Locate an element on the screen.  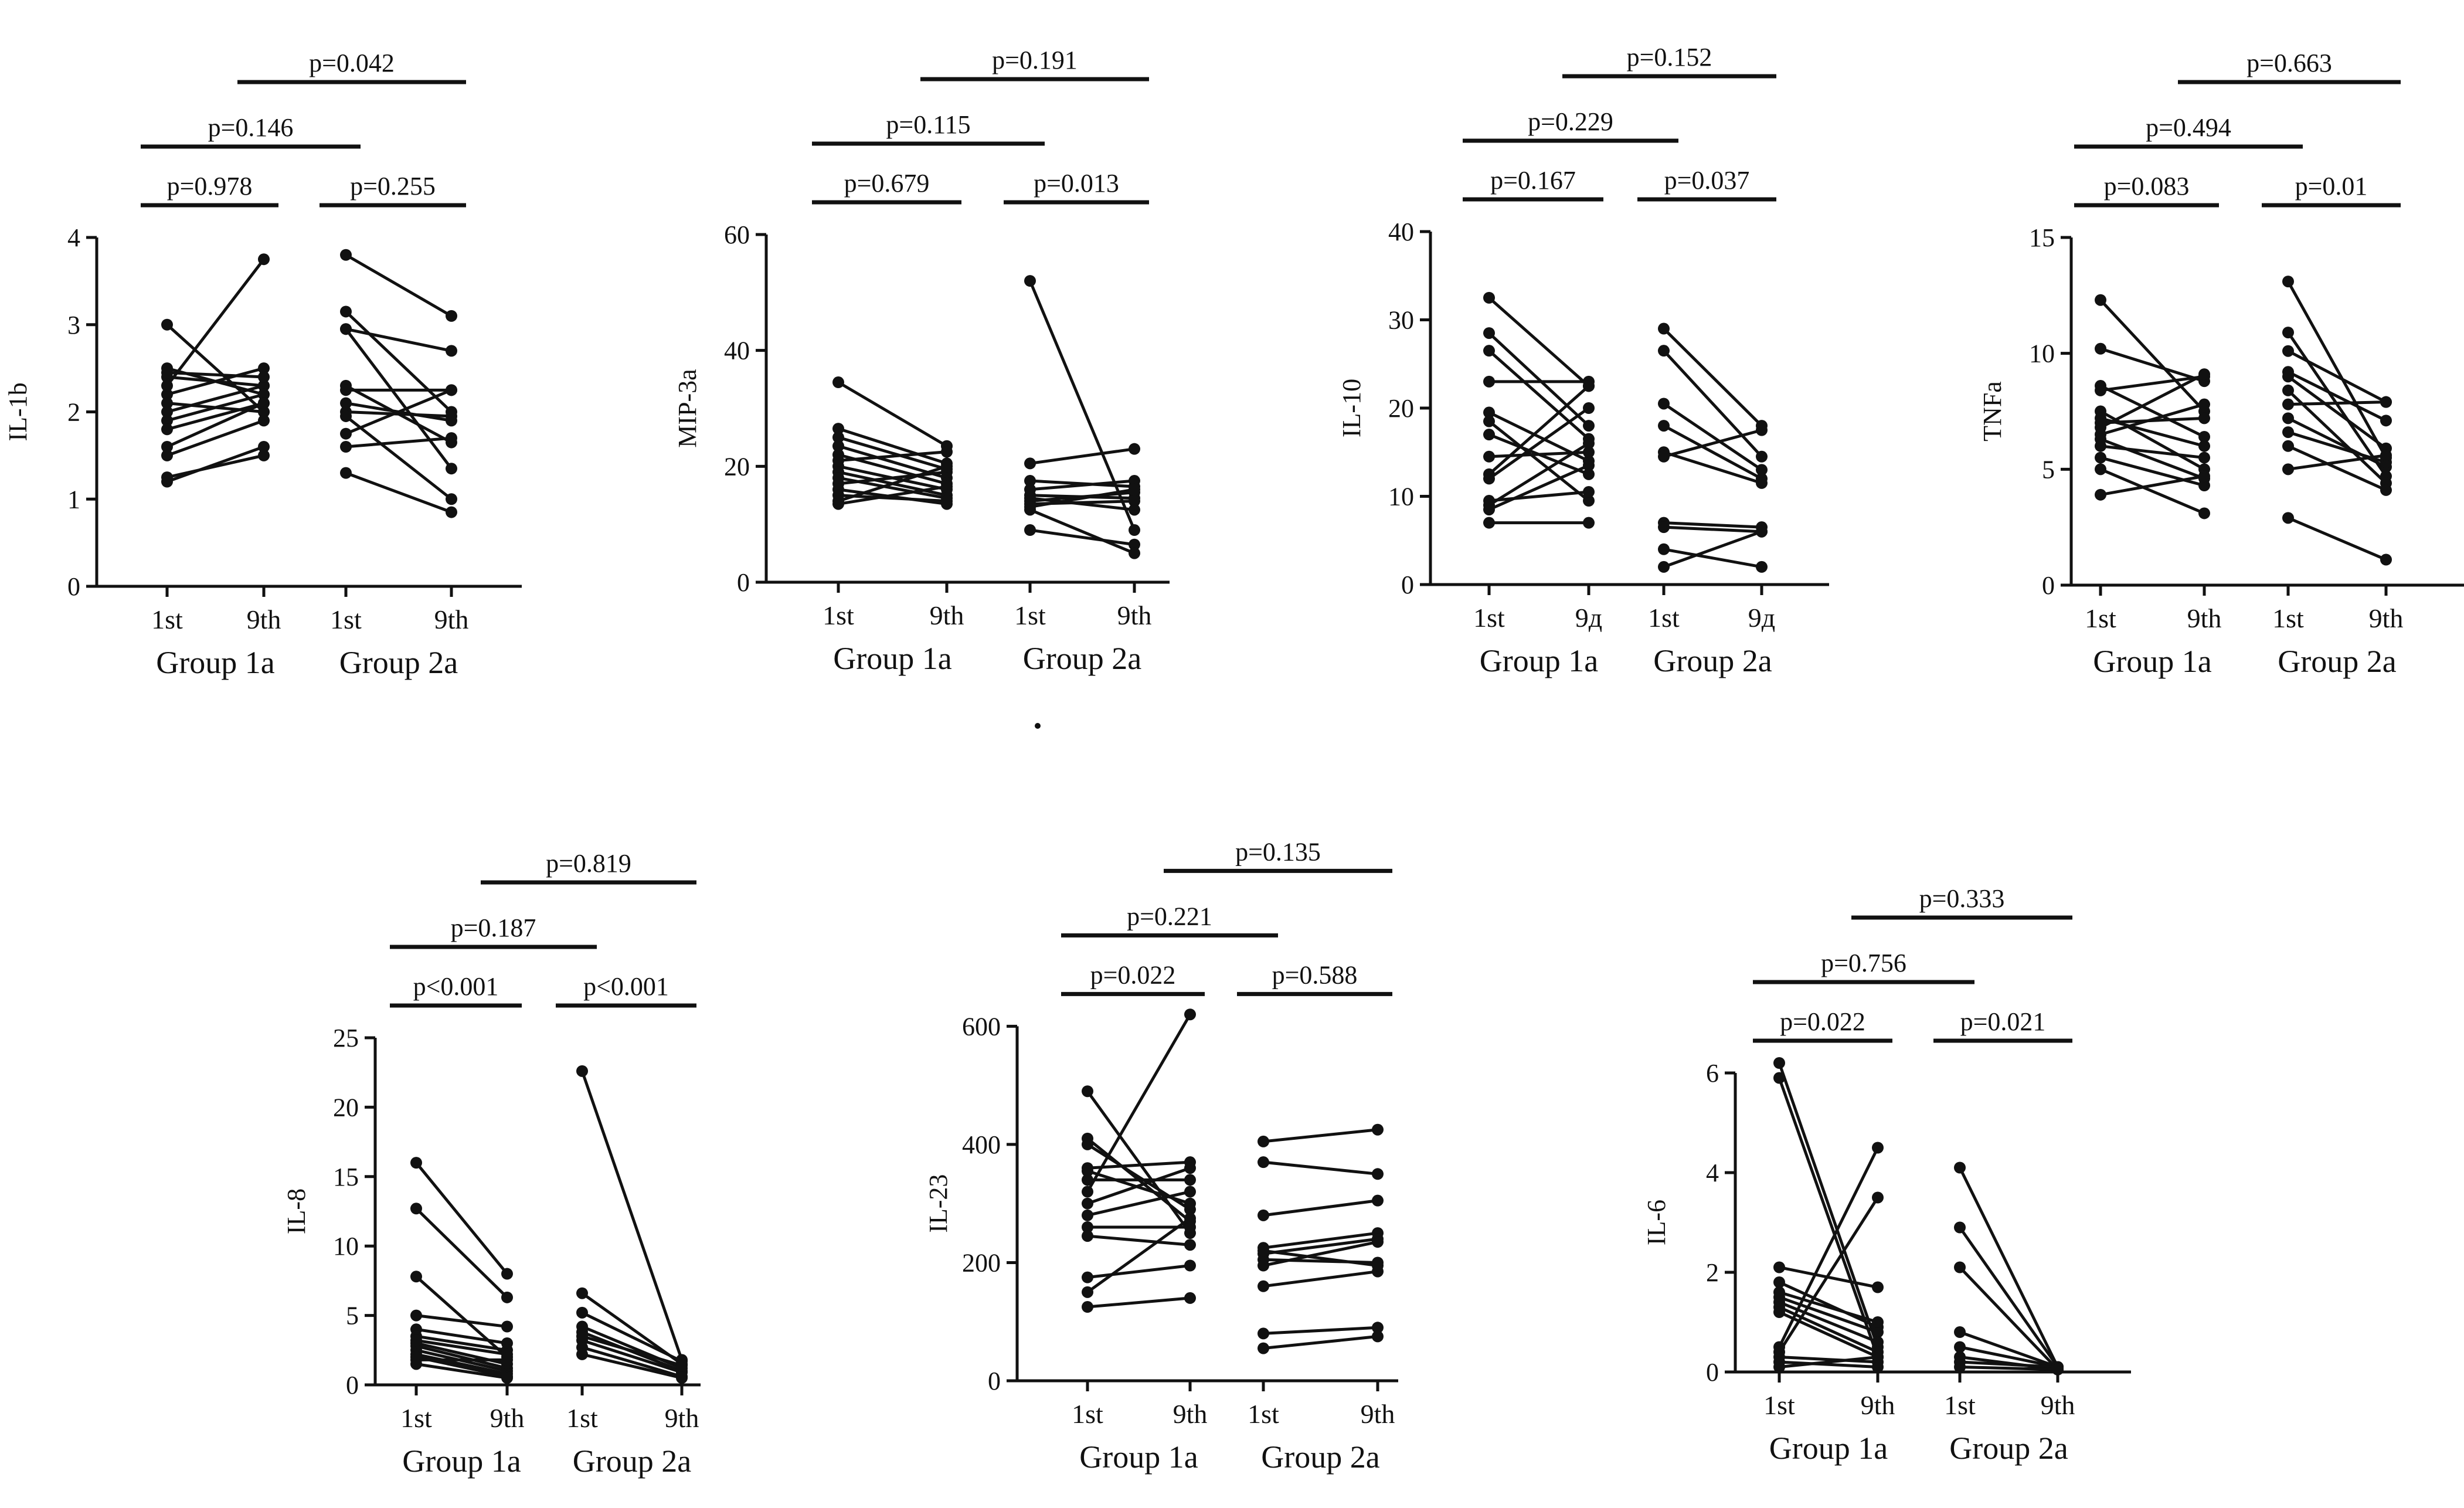
p-value-label: p=0.042 is located at coordinates (352, 63).